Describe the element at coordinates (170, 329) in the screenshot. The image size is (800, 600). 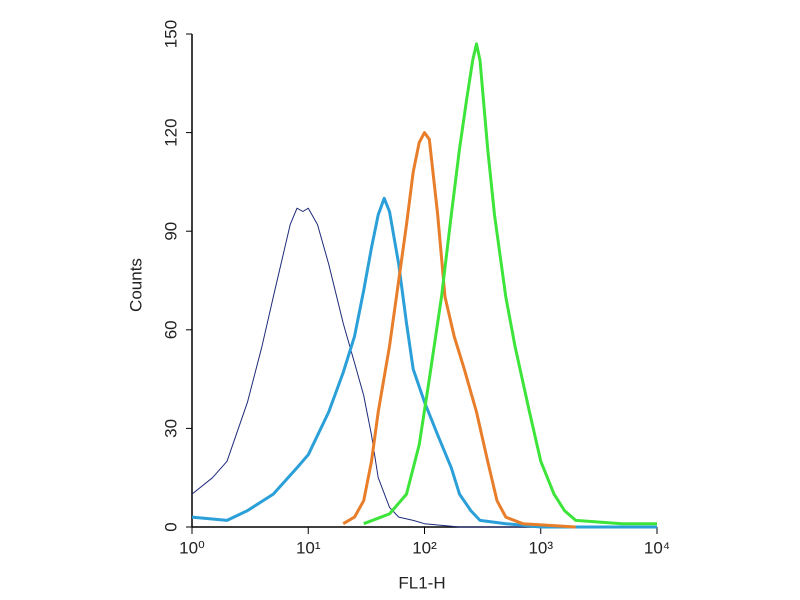
I see `y-tick-label: 60` at that location.